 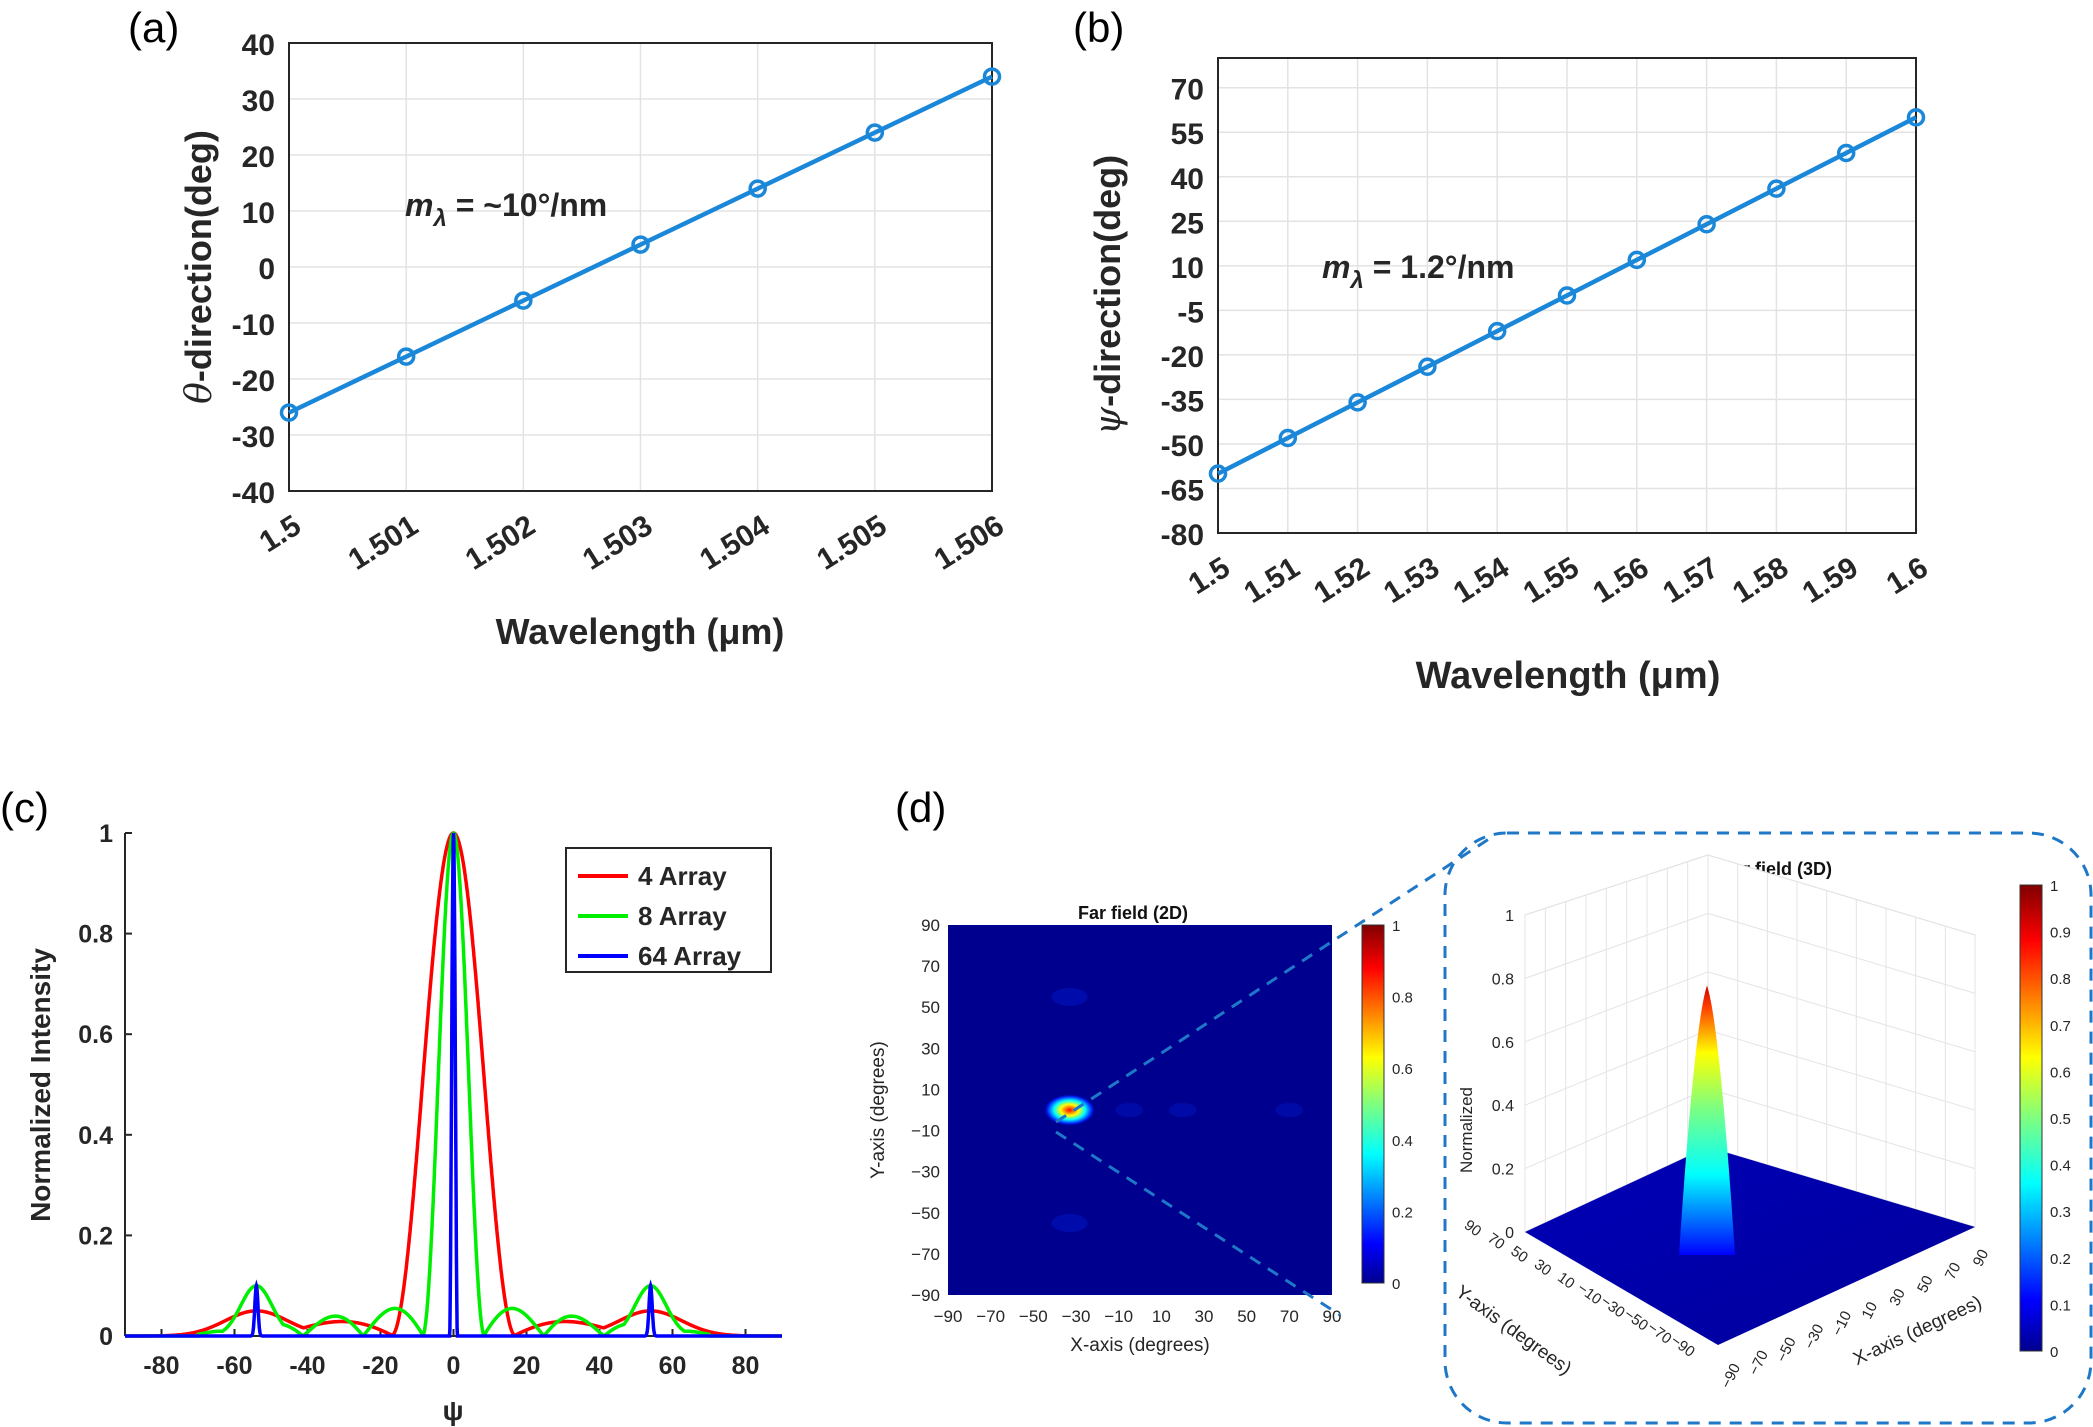 I want to click on chart-b-xtick-label: 1.53, so click(x=1411, y=580).